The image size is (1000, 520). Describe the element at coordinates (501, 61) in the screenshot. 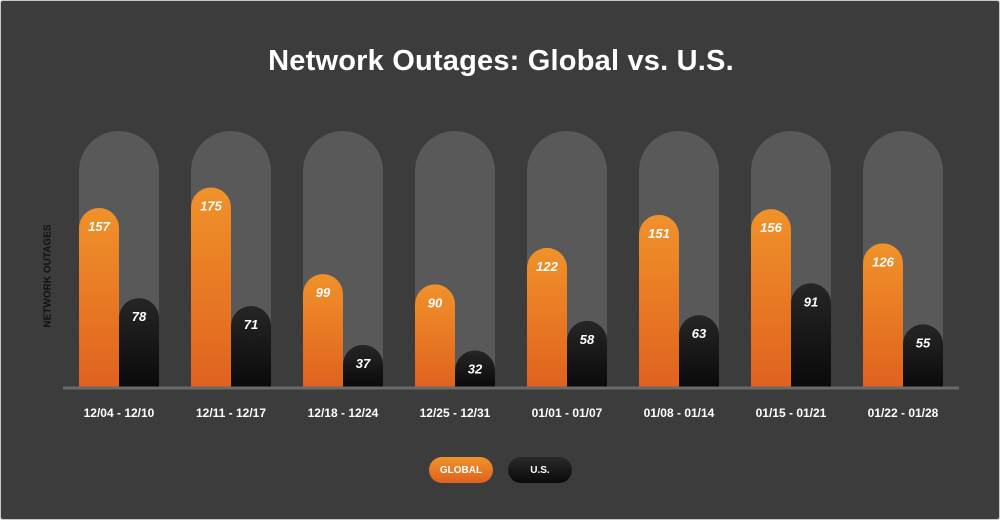

I see `chart-title: Network Outages: Global vs. U.S.` at that location.